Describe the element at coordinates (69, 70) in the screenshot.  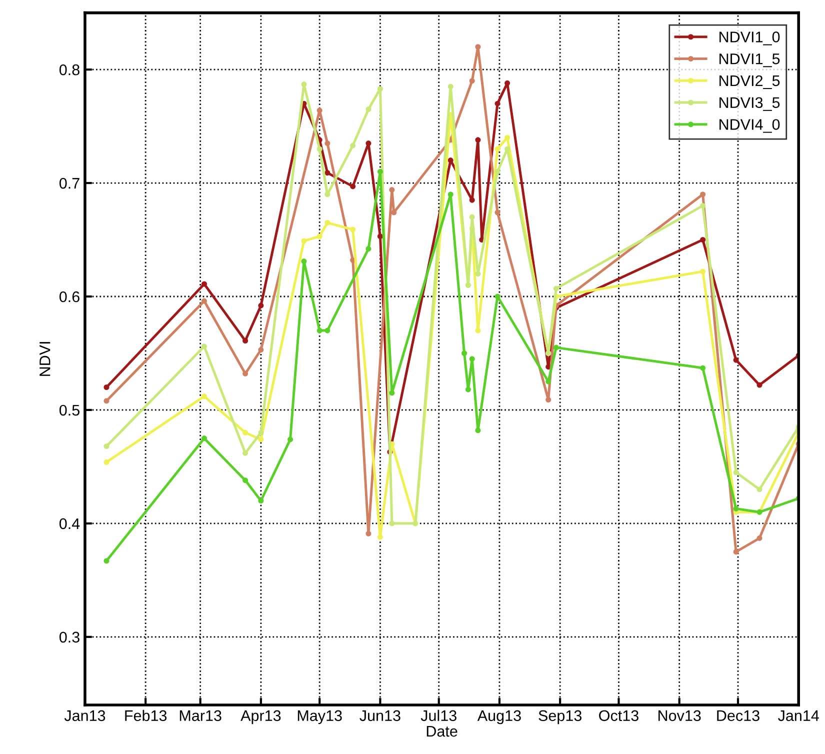
I see `y-tick-label: 0.8` at that location.